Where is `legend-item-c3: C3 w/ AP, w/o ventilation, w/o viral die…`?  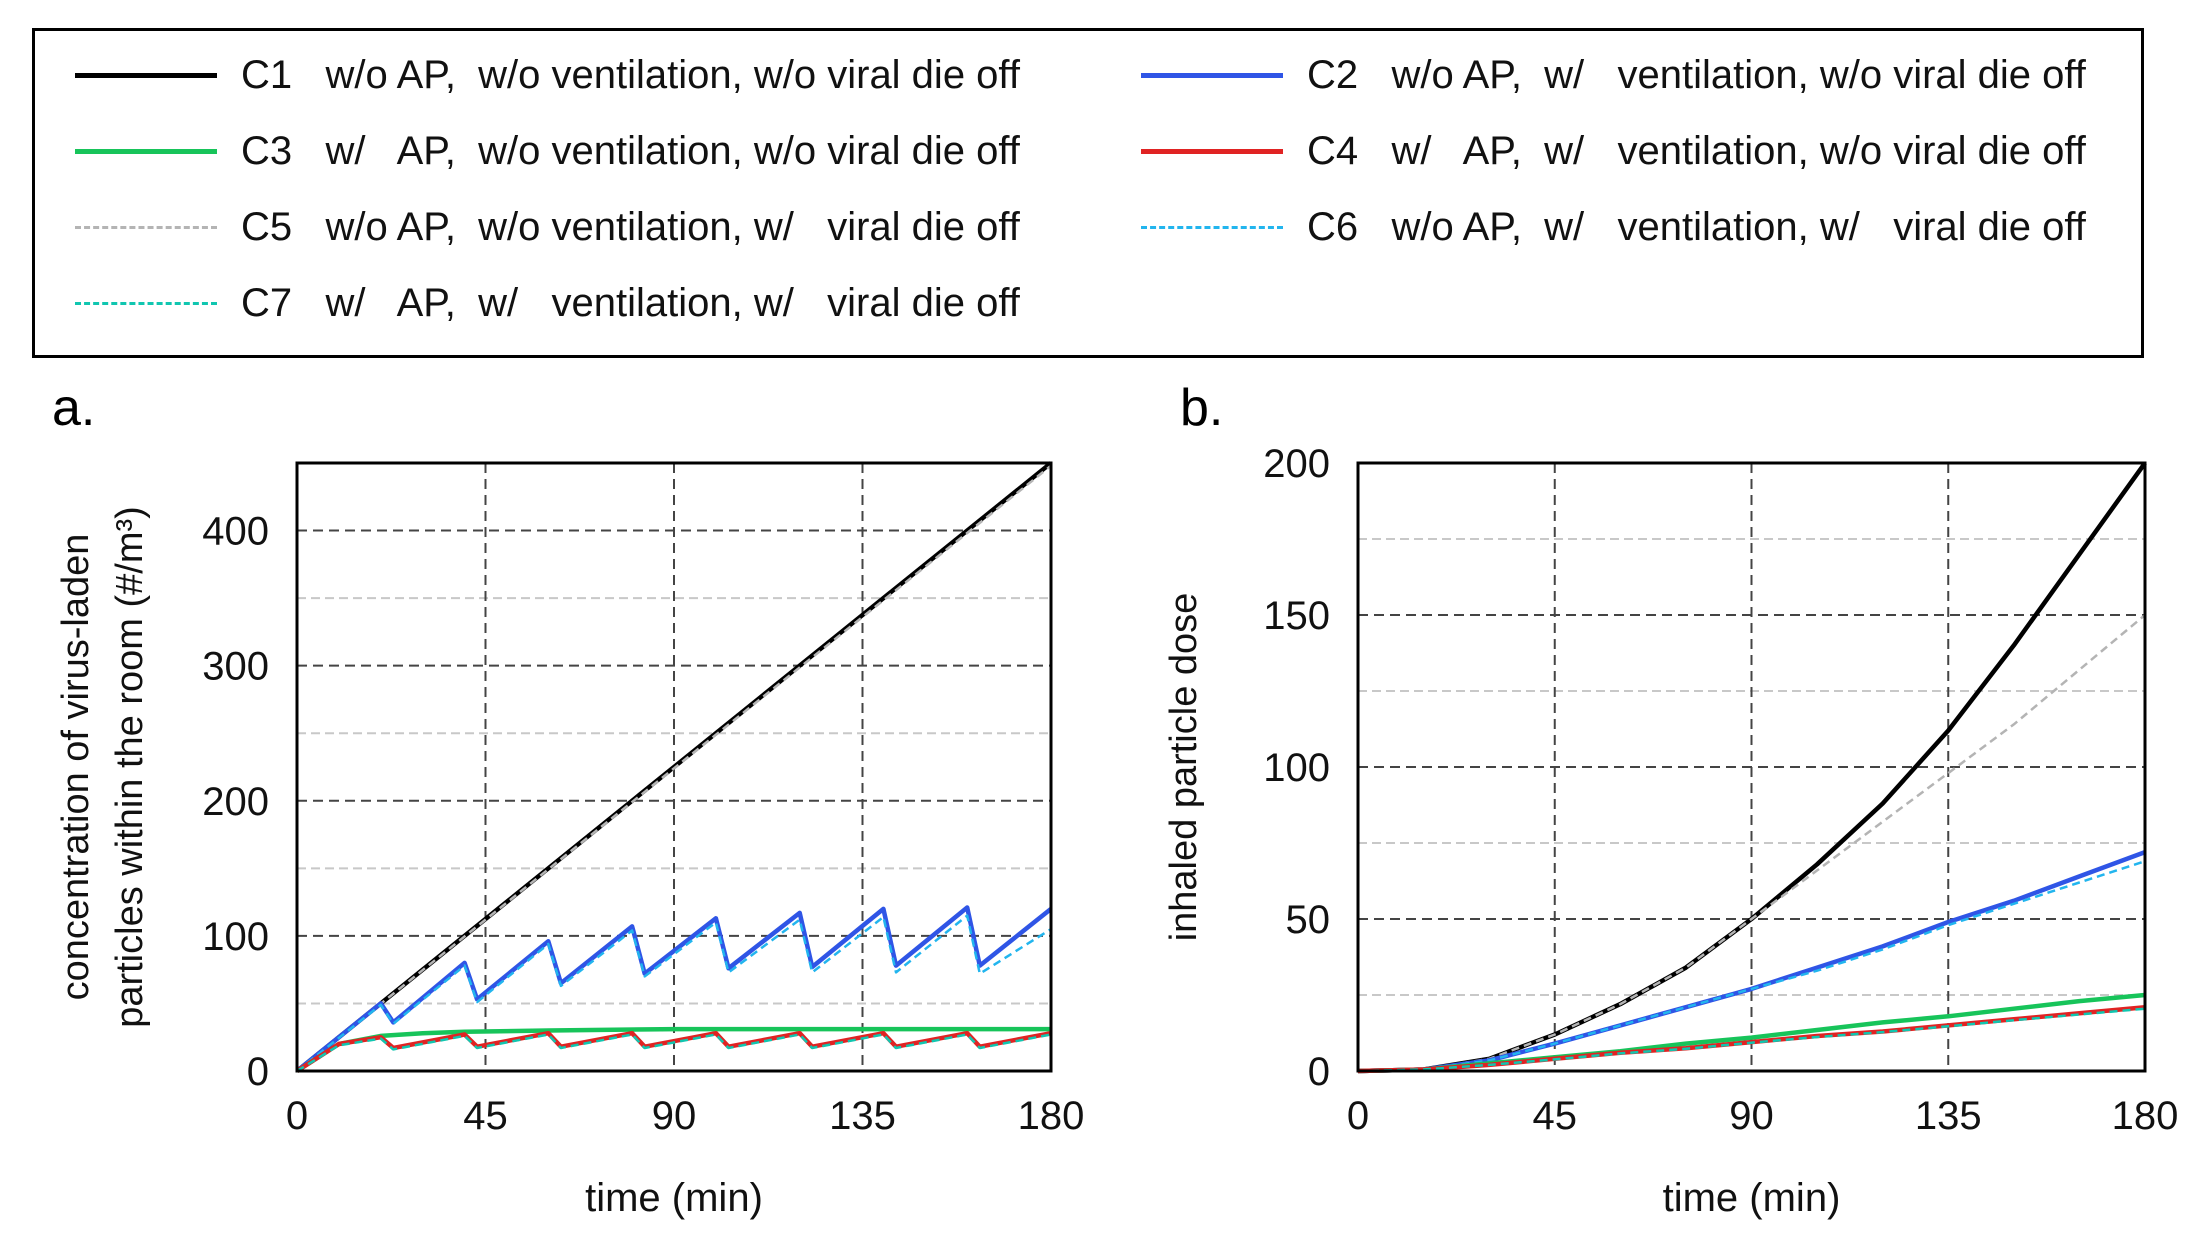 legend-item-c3: C3 w/ AP, w/o ventilation, w/o viral die… is located at coordinates (527, 151).